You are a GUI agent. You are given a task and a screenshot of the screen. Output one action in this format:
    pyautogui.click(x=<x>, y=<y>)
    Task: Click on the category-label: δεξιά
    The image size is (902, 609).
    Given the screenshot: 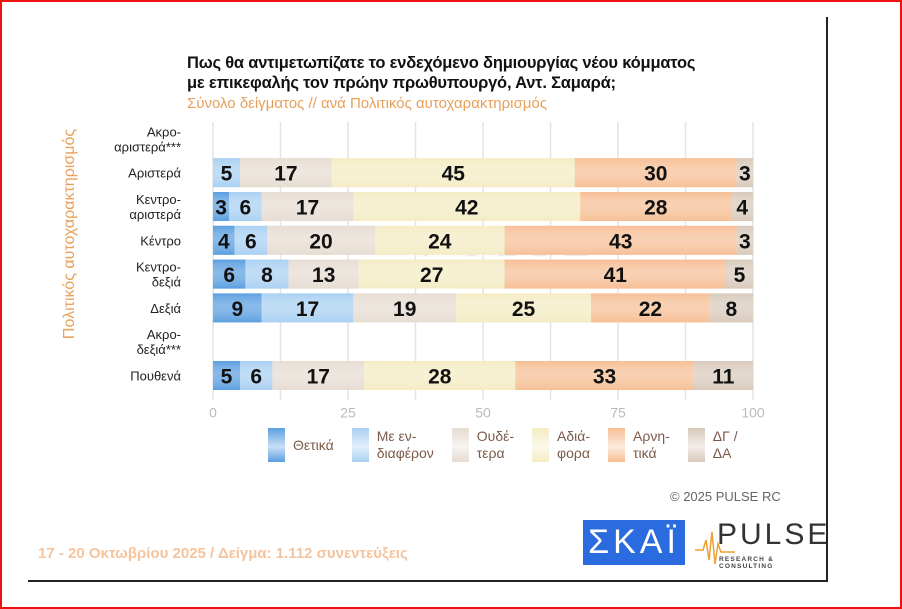 What is the action you would take?
    pyautogui.click(x=167, y=282)
    